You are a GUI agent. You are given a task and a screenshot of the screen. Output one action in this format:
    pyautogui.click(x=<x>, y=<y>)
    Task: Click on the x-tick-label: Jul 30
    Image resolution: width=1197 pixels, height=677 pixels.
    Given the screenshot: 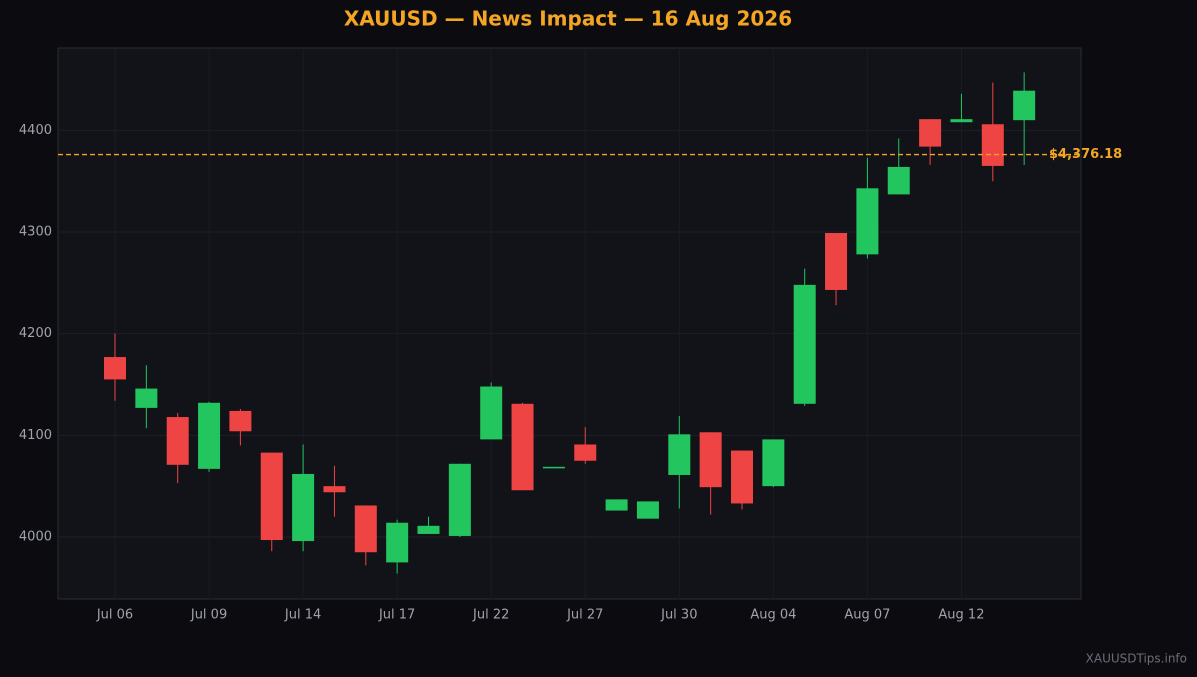 What is the action you would take?
    pyautogui.click(x=678, y=615)
    